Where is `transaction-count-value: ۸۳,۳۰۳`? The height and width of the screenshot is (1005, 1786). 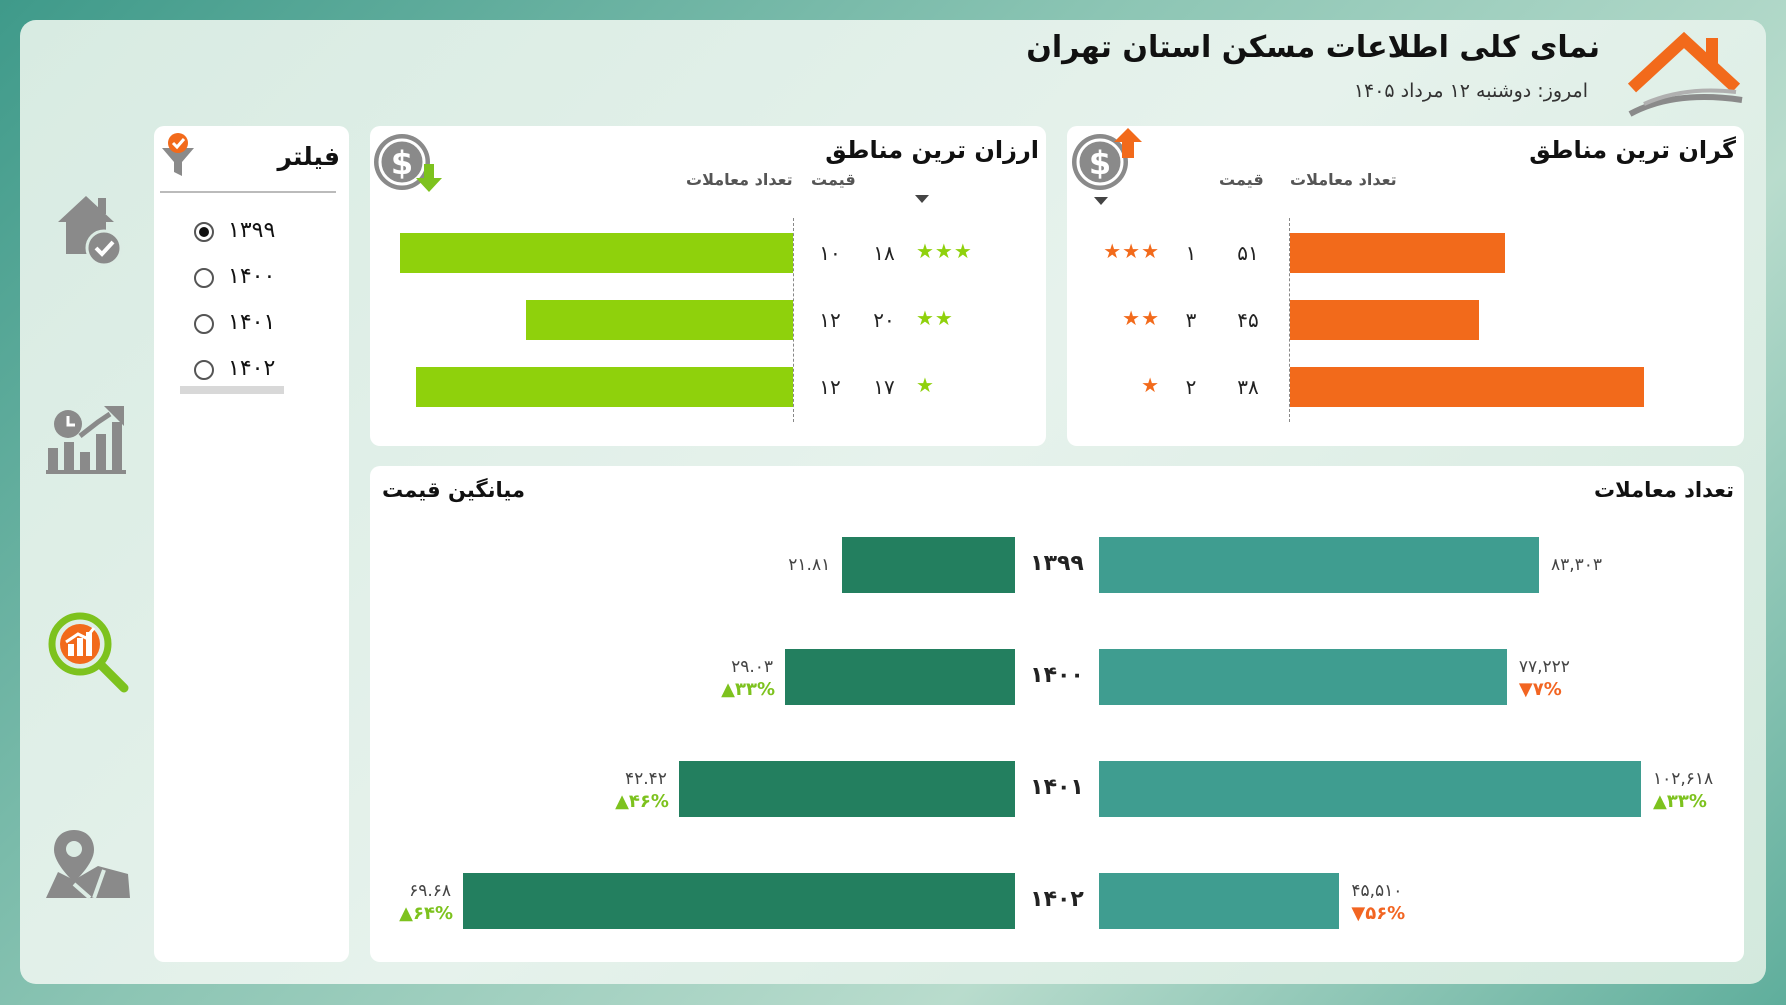
transaction-count-value: ۸۳,۳۰۳ is located at coordinates (1576, 565).